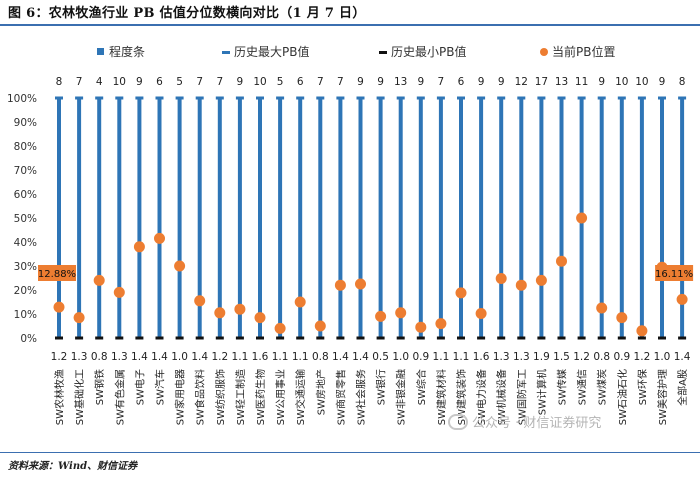  Describe the element at coordinates (25, 171) in the screenshot. I see `y-tick-label: 70%` at that location.